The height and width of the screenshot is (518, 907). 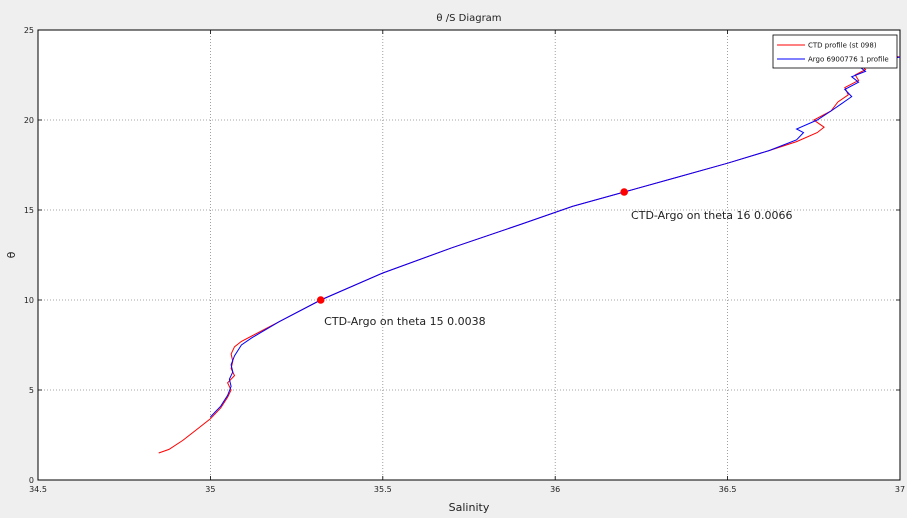 I want to click on x-tick-label: 37, so click(x=900, y=489).